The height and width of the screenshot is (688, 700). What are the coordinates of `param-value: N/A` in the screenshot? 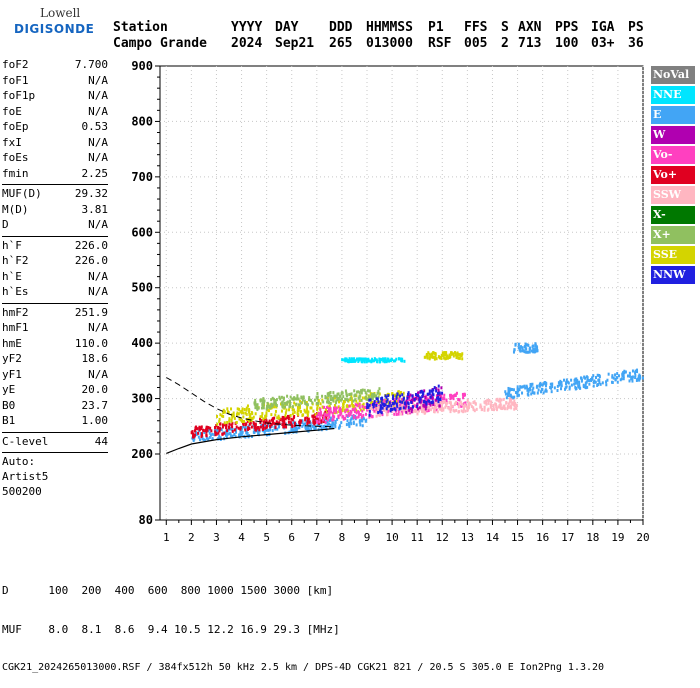 It's located at (98, 291).